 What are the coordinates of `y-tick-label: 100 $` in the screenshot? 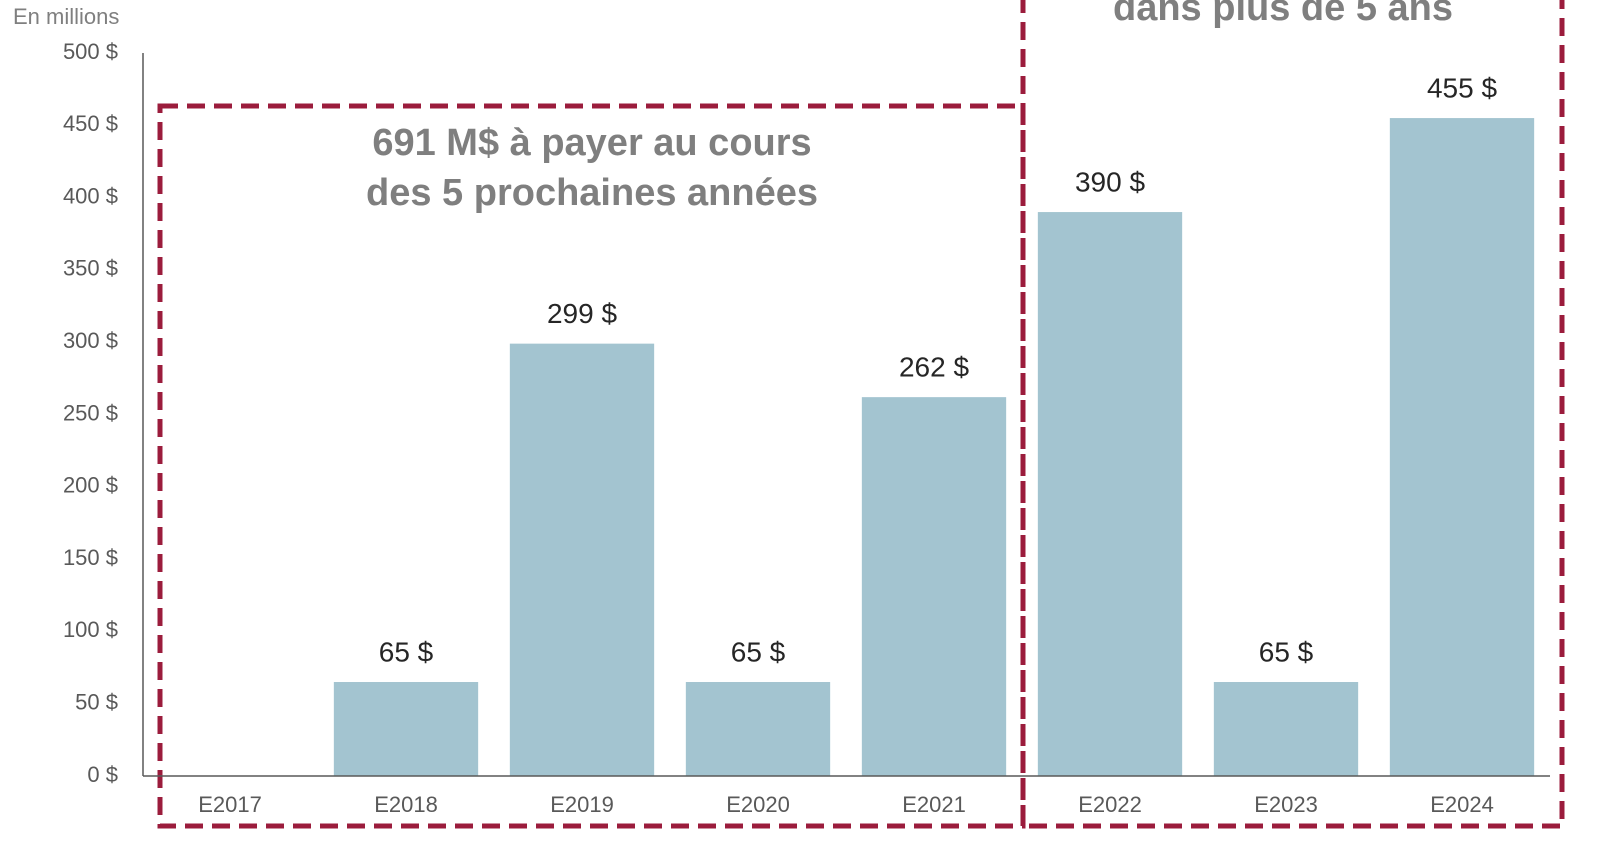 It's located at (90, 629).